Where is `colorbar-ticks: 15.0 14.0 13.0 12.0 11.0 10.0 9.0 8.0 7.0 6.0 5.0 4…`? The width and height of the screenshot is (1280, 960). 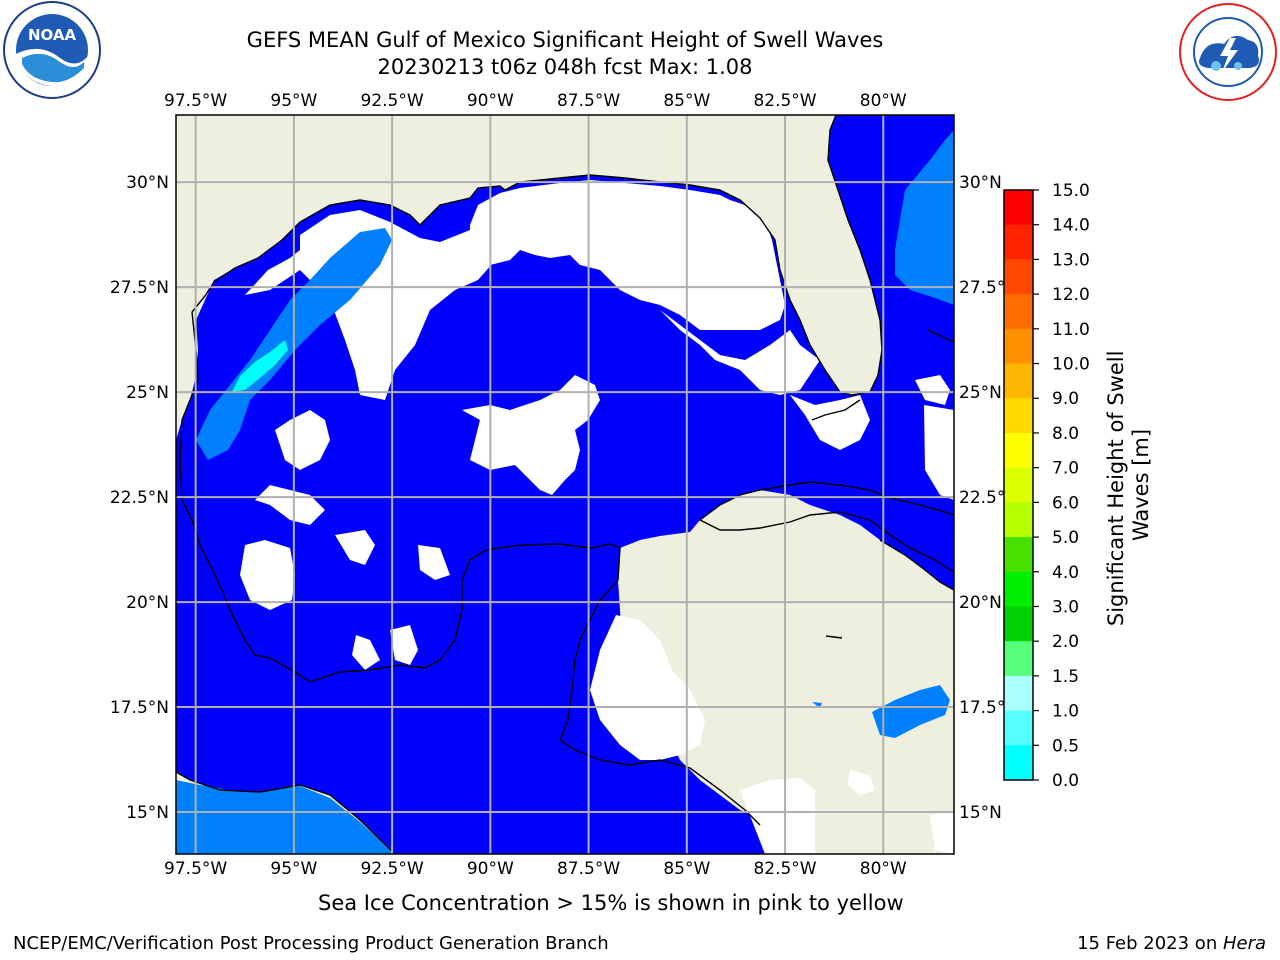
colorbar-ticks: 15.0 14.0 13.0 12.0 11.0 10.0 9.0 8.0 7.0 6.0 5.0 4… is located at coordinates (1061, 486).